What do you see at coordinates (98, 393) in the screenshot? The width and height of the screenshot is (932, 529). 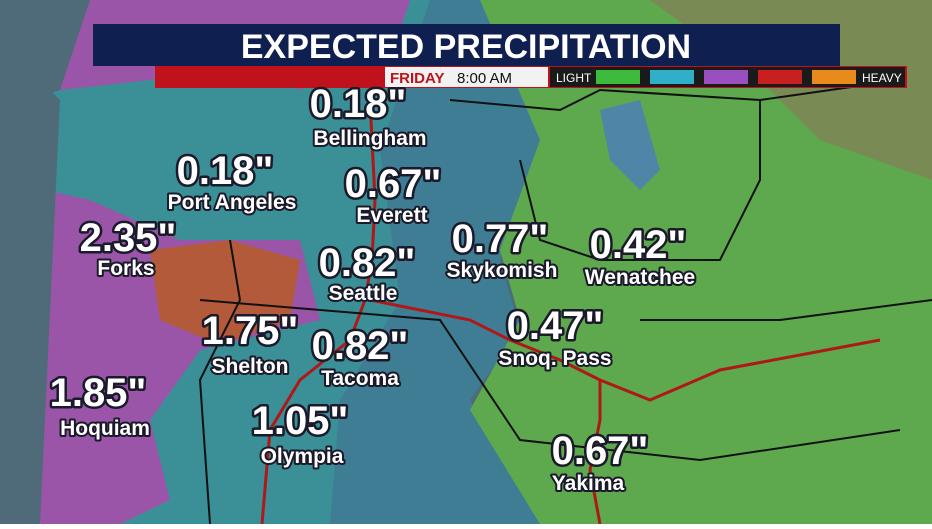 I see `precip-amount: 1.85"` at bounding box center [98, 393].